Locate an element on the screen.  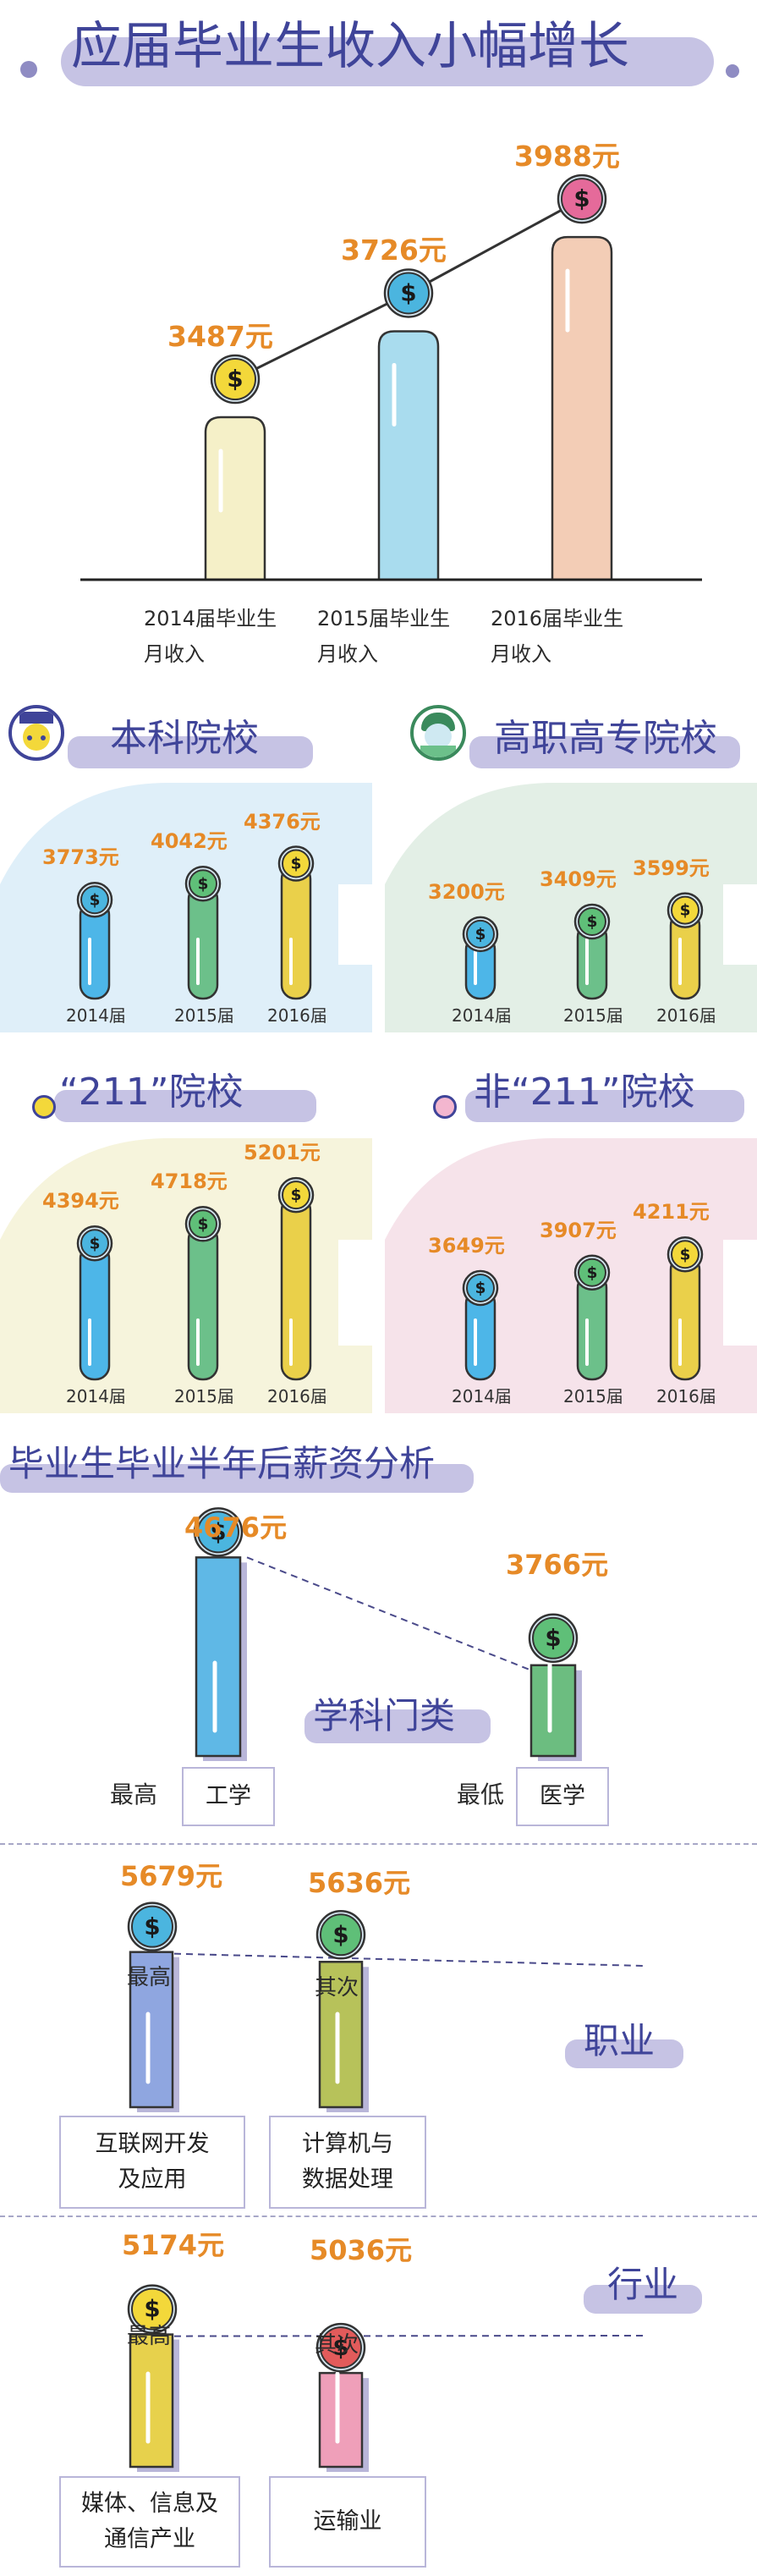
value-label: 5636元 is located at coordinates (359, 1883).